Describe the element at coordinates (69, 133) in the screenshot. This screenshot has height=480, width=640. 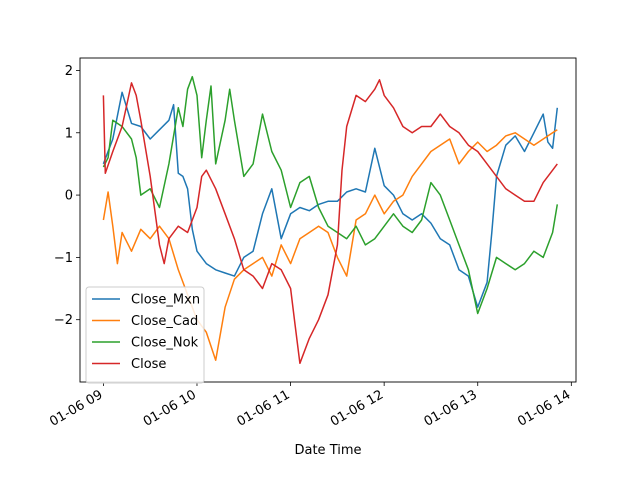
I see `y-tick-label: 1` at that location.